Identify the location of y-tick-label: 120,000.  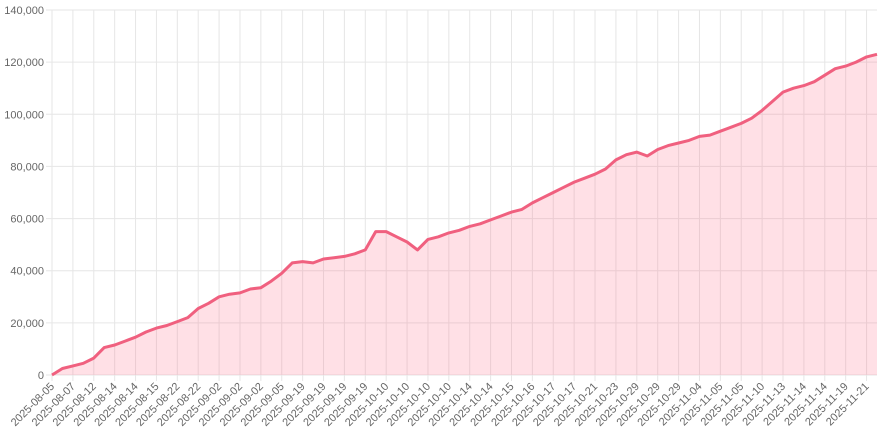
(24, 63).